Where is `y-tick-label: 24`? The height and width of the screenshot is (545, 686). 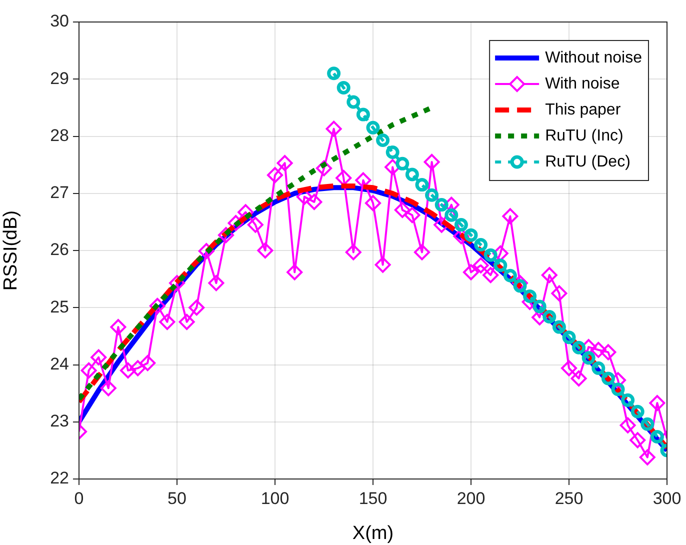 y-tick-label: 24 is located at coordinates (59, 364).